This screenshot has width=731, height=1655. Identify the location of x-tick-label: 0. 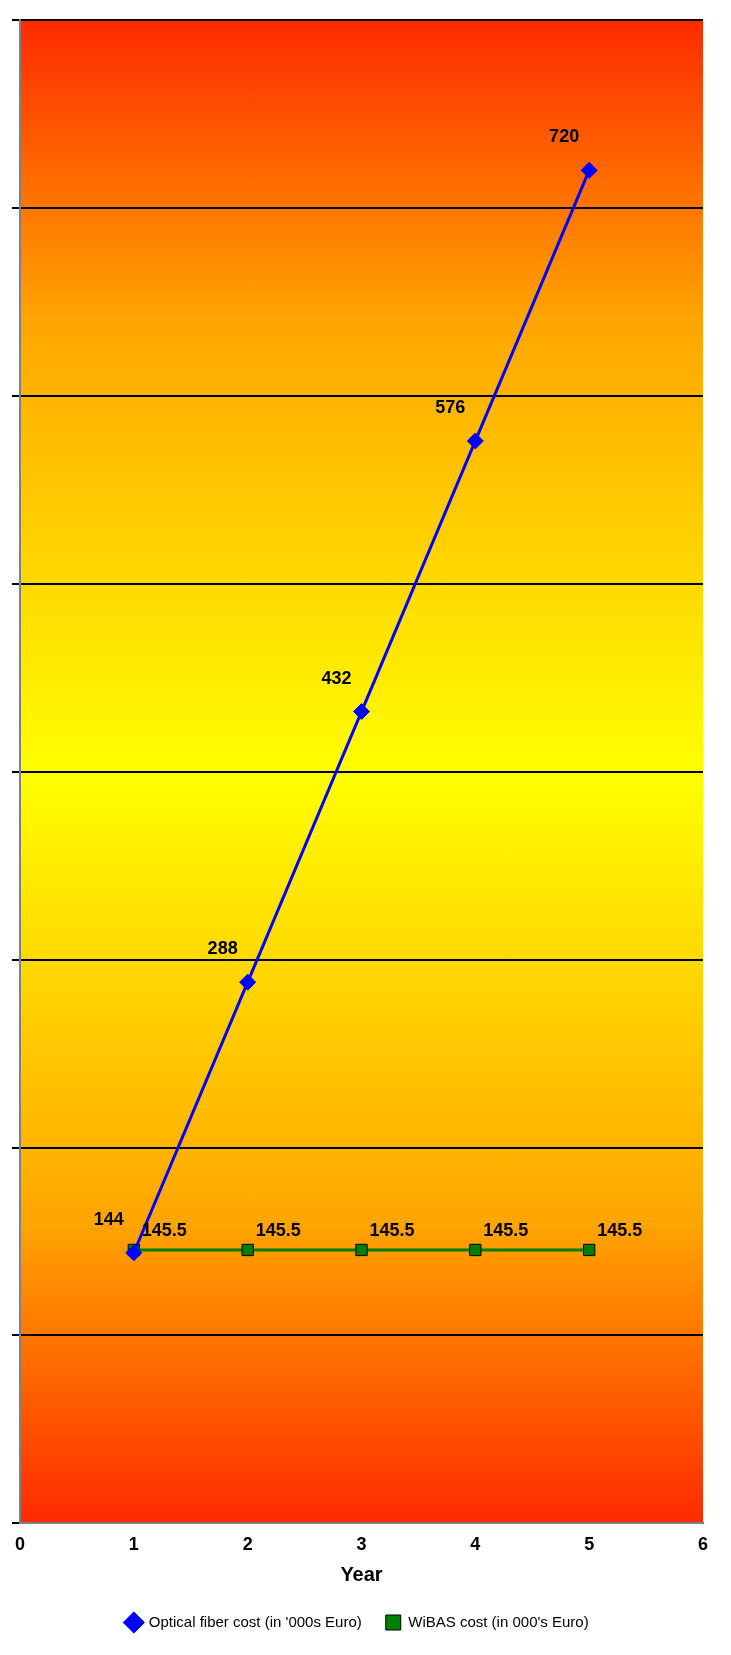
(20, 1544).